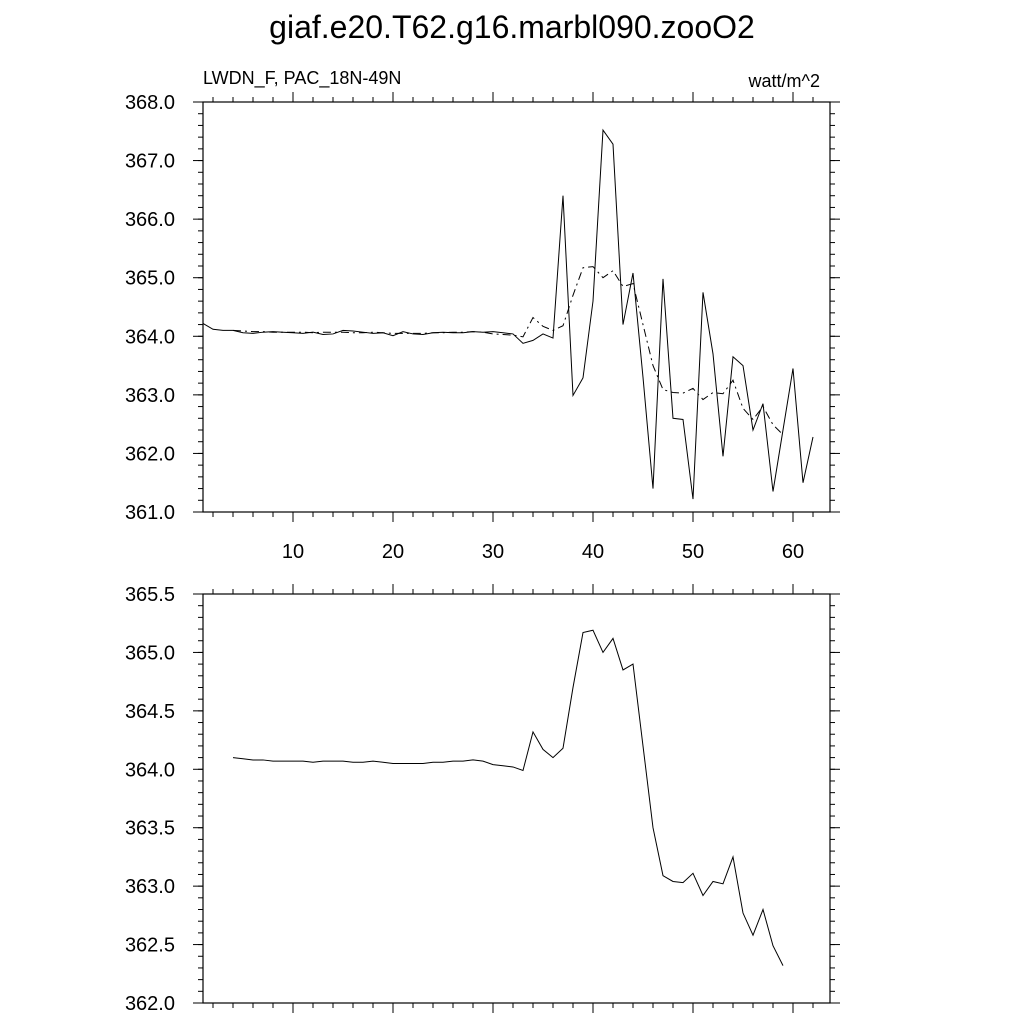  Describe the element at coordinates (150, 162) in the screenshot. I see `y-tick-label: 367.0` at that location.